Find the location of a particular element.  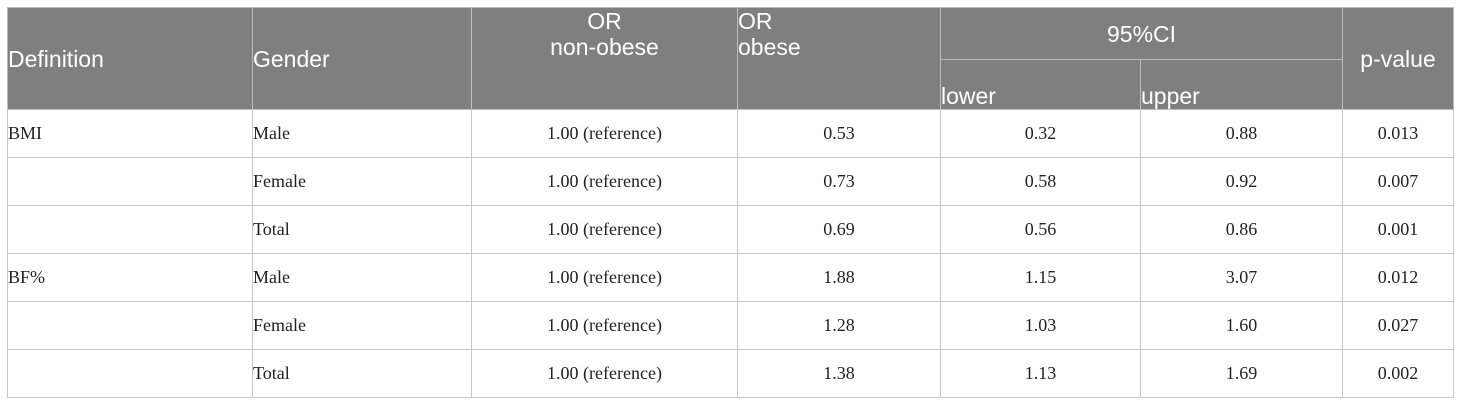

cell-definition: BF% is located at coordinates (130, 277).